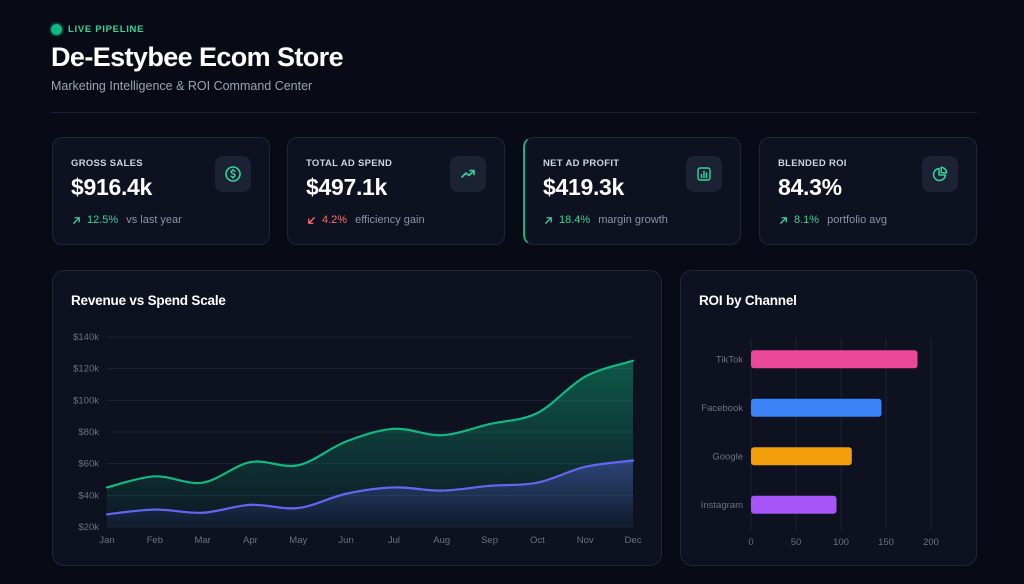 The height and width of the screenshot is (584, 1024). What do you see at coordinates (148, 300) in the screenshot?
I see `panel-title: Revenue vs Spend Scale` at bounding box center [148, 300].